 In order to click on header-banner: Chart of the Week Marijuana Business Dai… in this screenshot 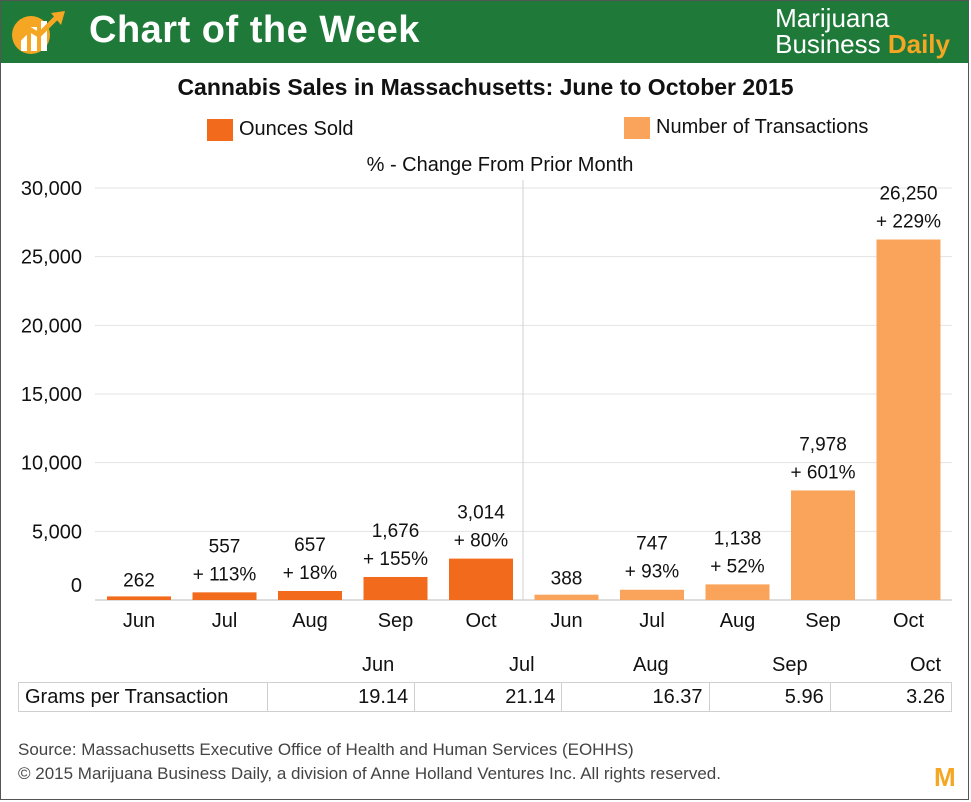, I will do `click(484, 32)`.